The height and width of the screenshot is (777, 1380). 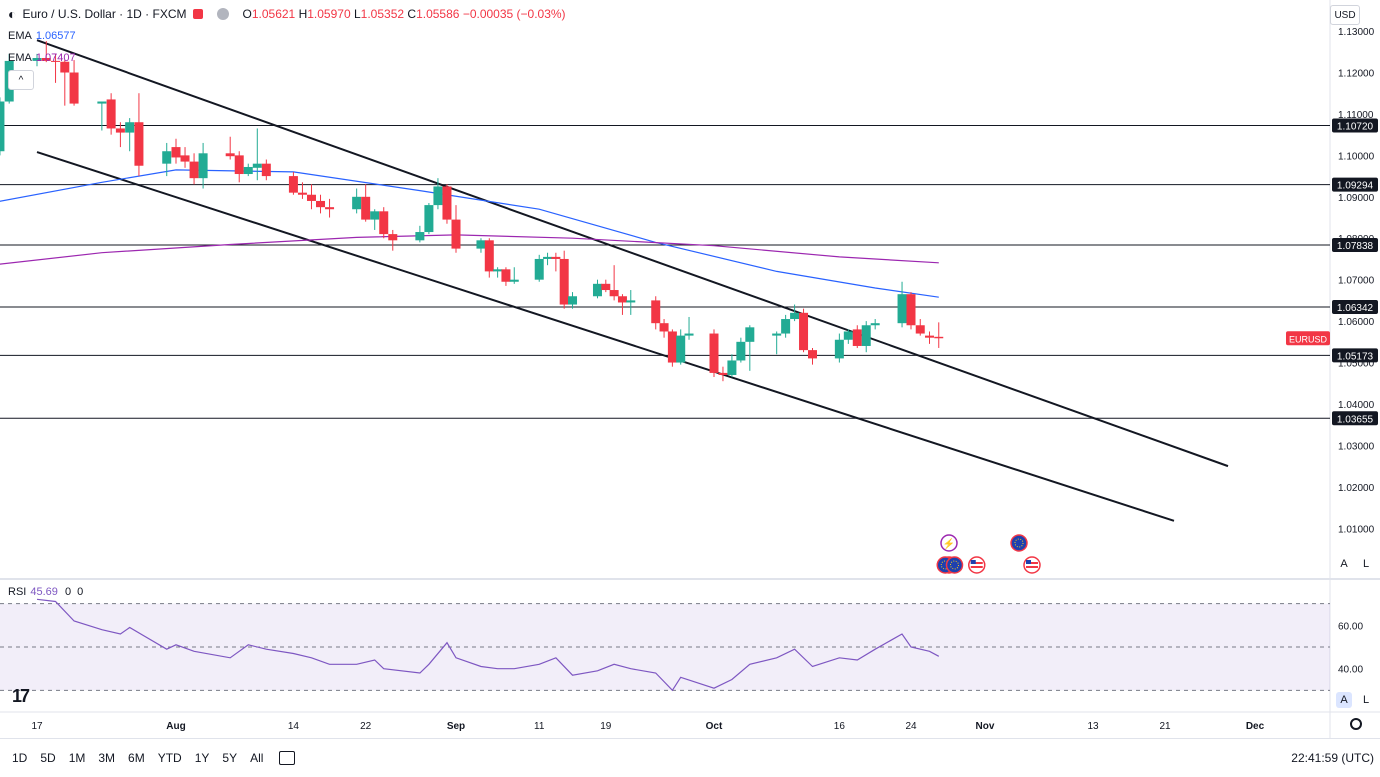 I want to click on log-scale-button: L, so click(x=1366, y=564).